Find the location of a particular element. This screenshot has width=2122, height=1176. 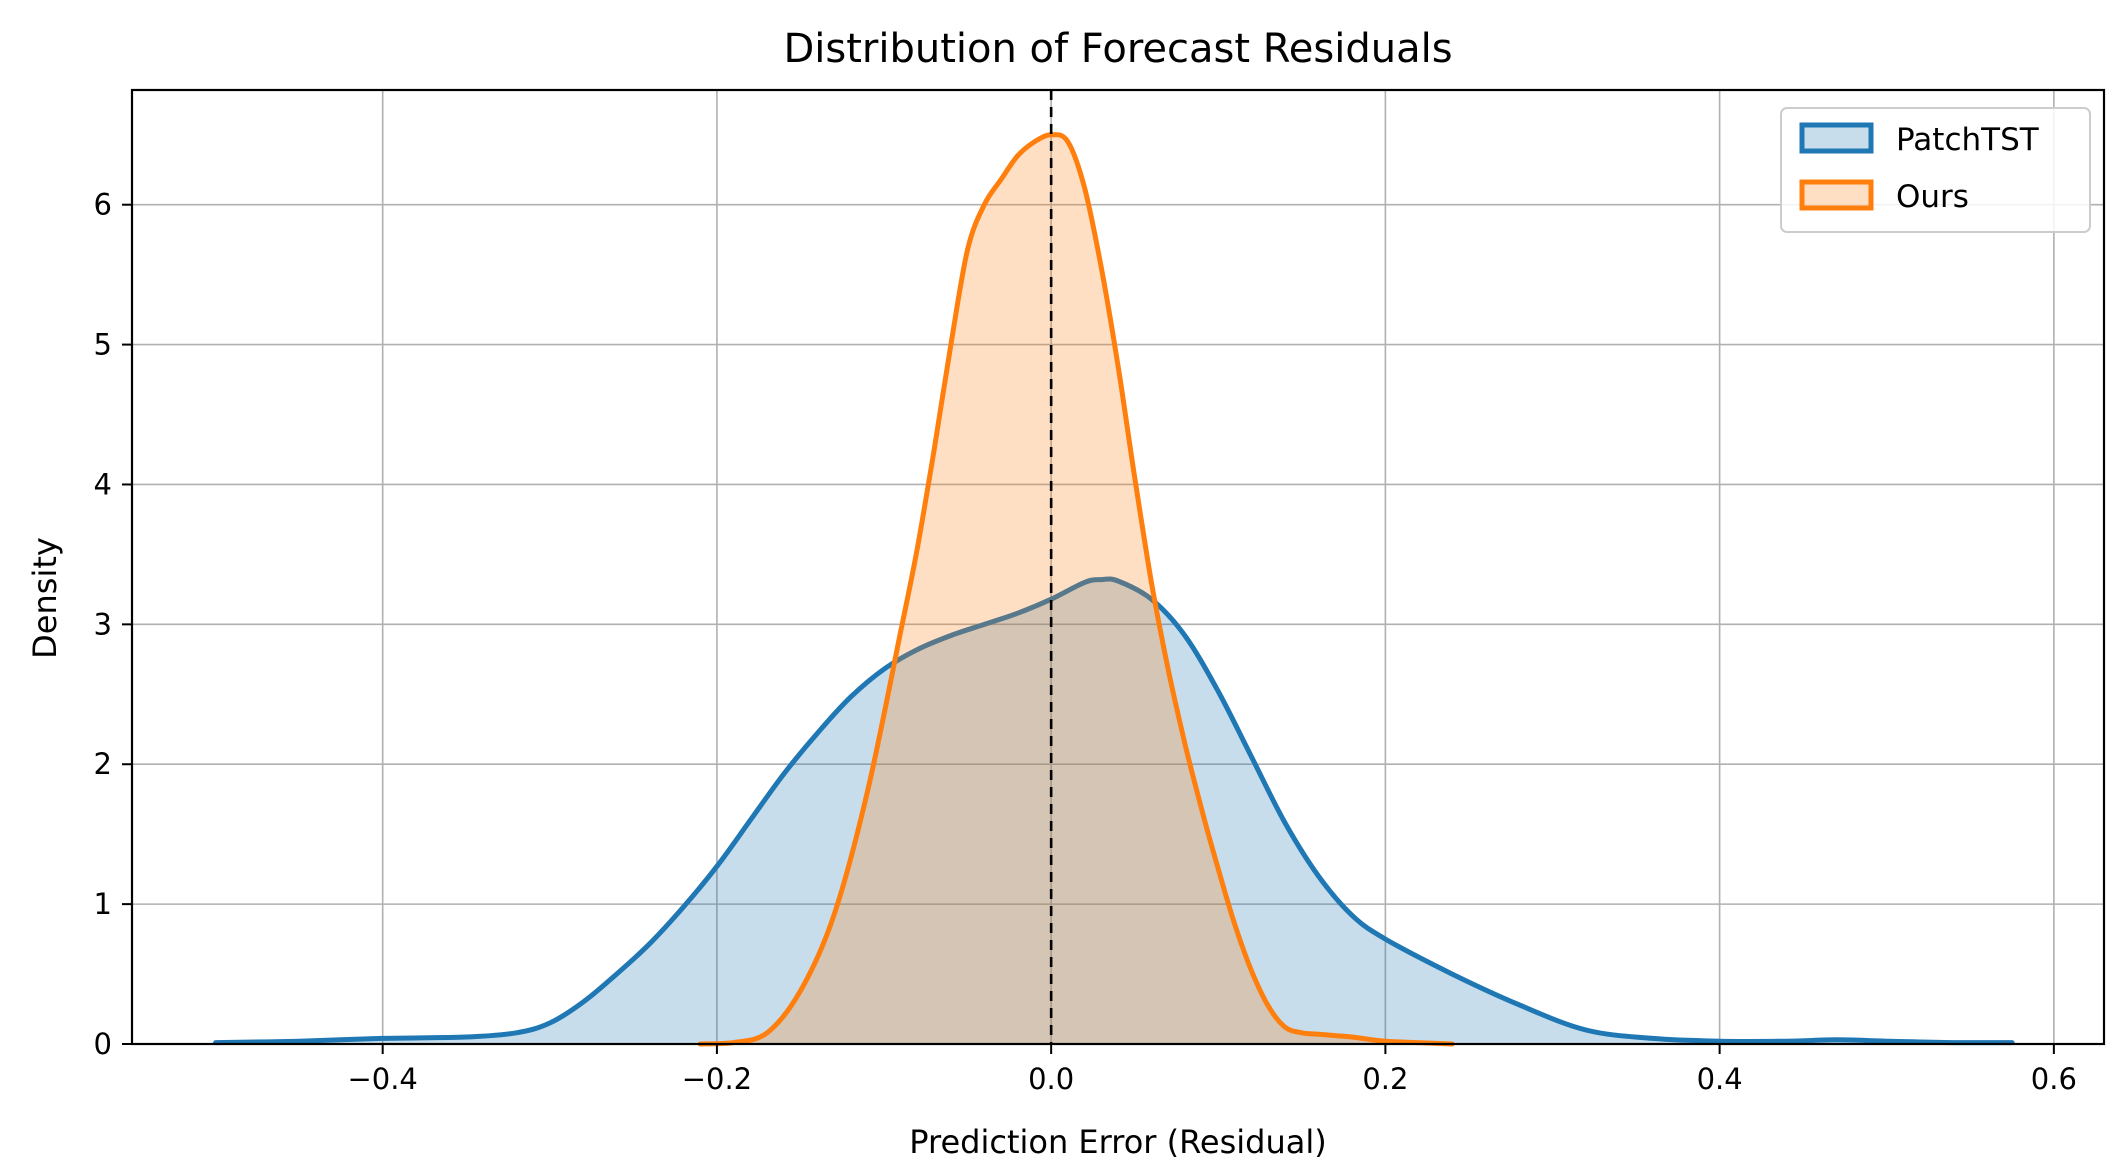

x-tick-label: −0.4 is located at coordinates (382, 1079).